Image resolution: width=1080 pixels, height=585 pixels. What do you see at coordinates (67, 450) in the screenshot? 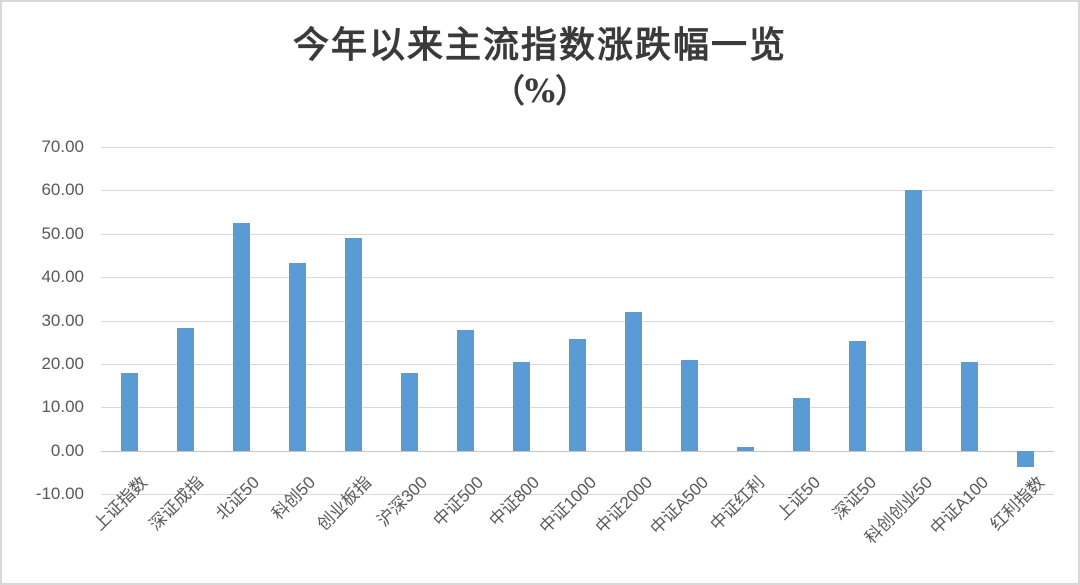
I see `y-axis-tick-label: 0.00` at bounding box center [67, 450].